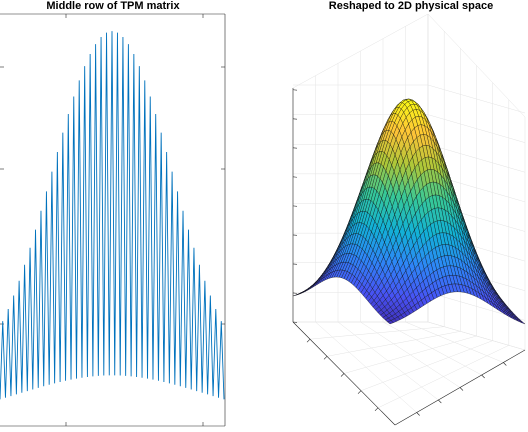 This screenshot has width=528, height=432. What do you see at coordinates (476, 65) in the screenshot?
I see `box-top-right` at bounding box center [476, 65].